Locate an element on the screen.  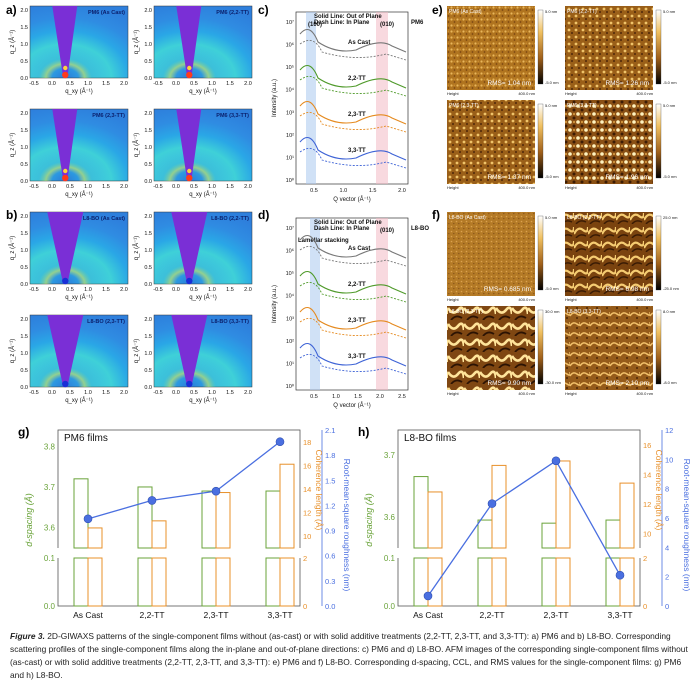
right1-axis-label: Coherence length (Å) is located at coordinates (659, 490).